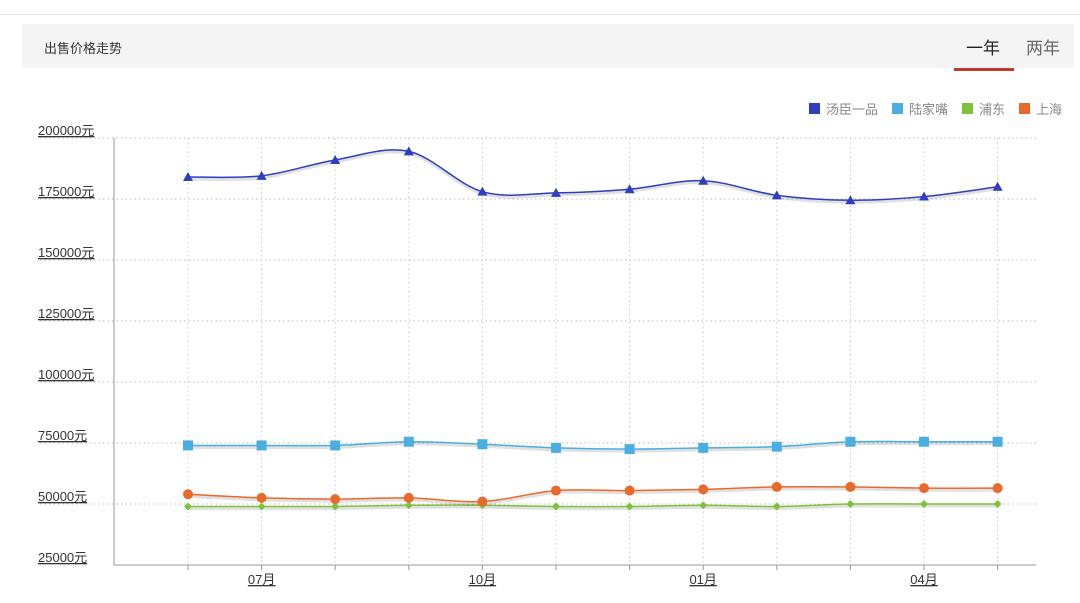  What do you see at coordinates (66, 252) in the screenshot?
I see `y-tick-label: 150000元` at bounding box center [66, 252].